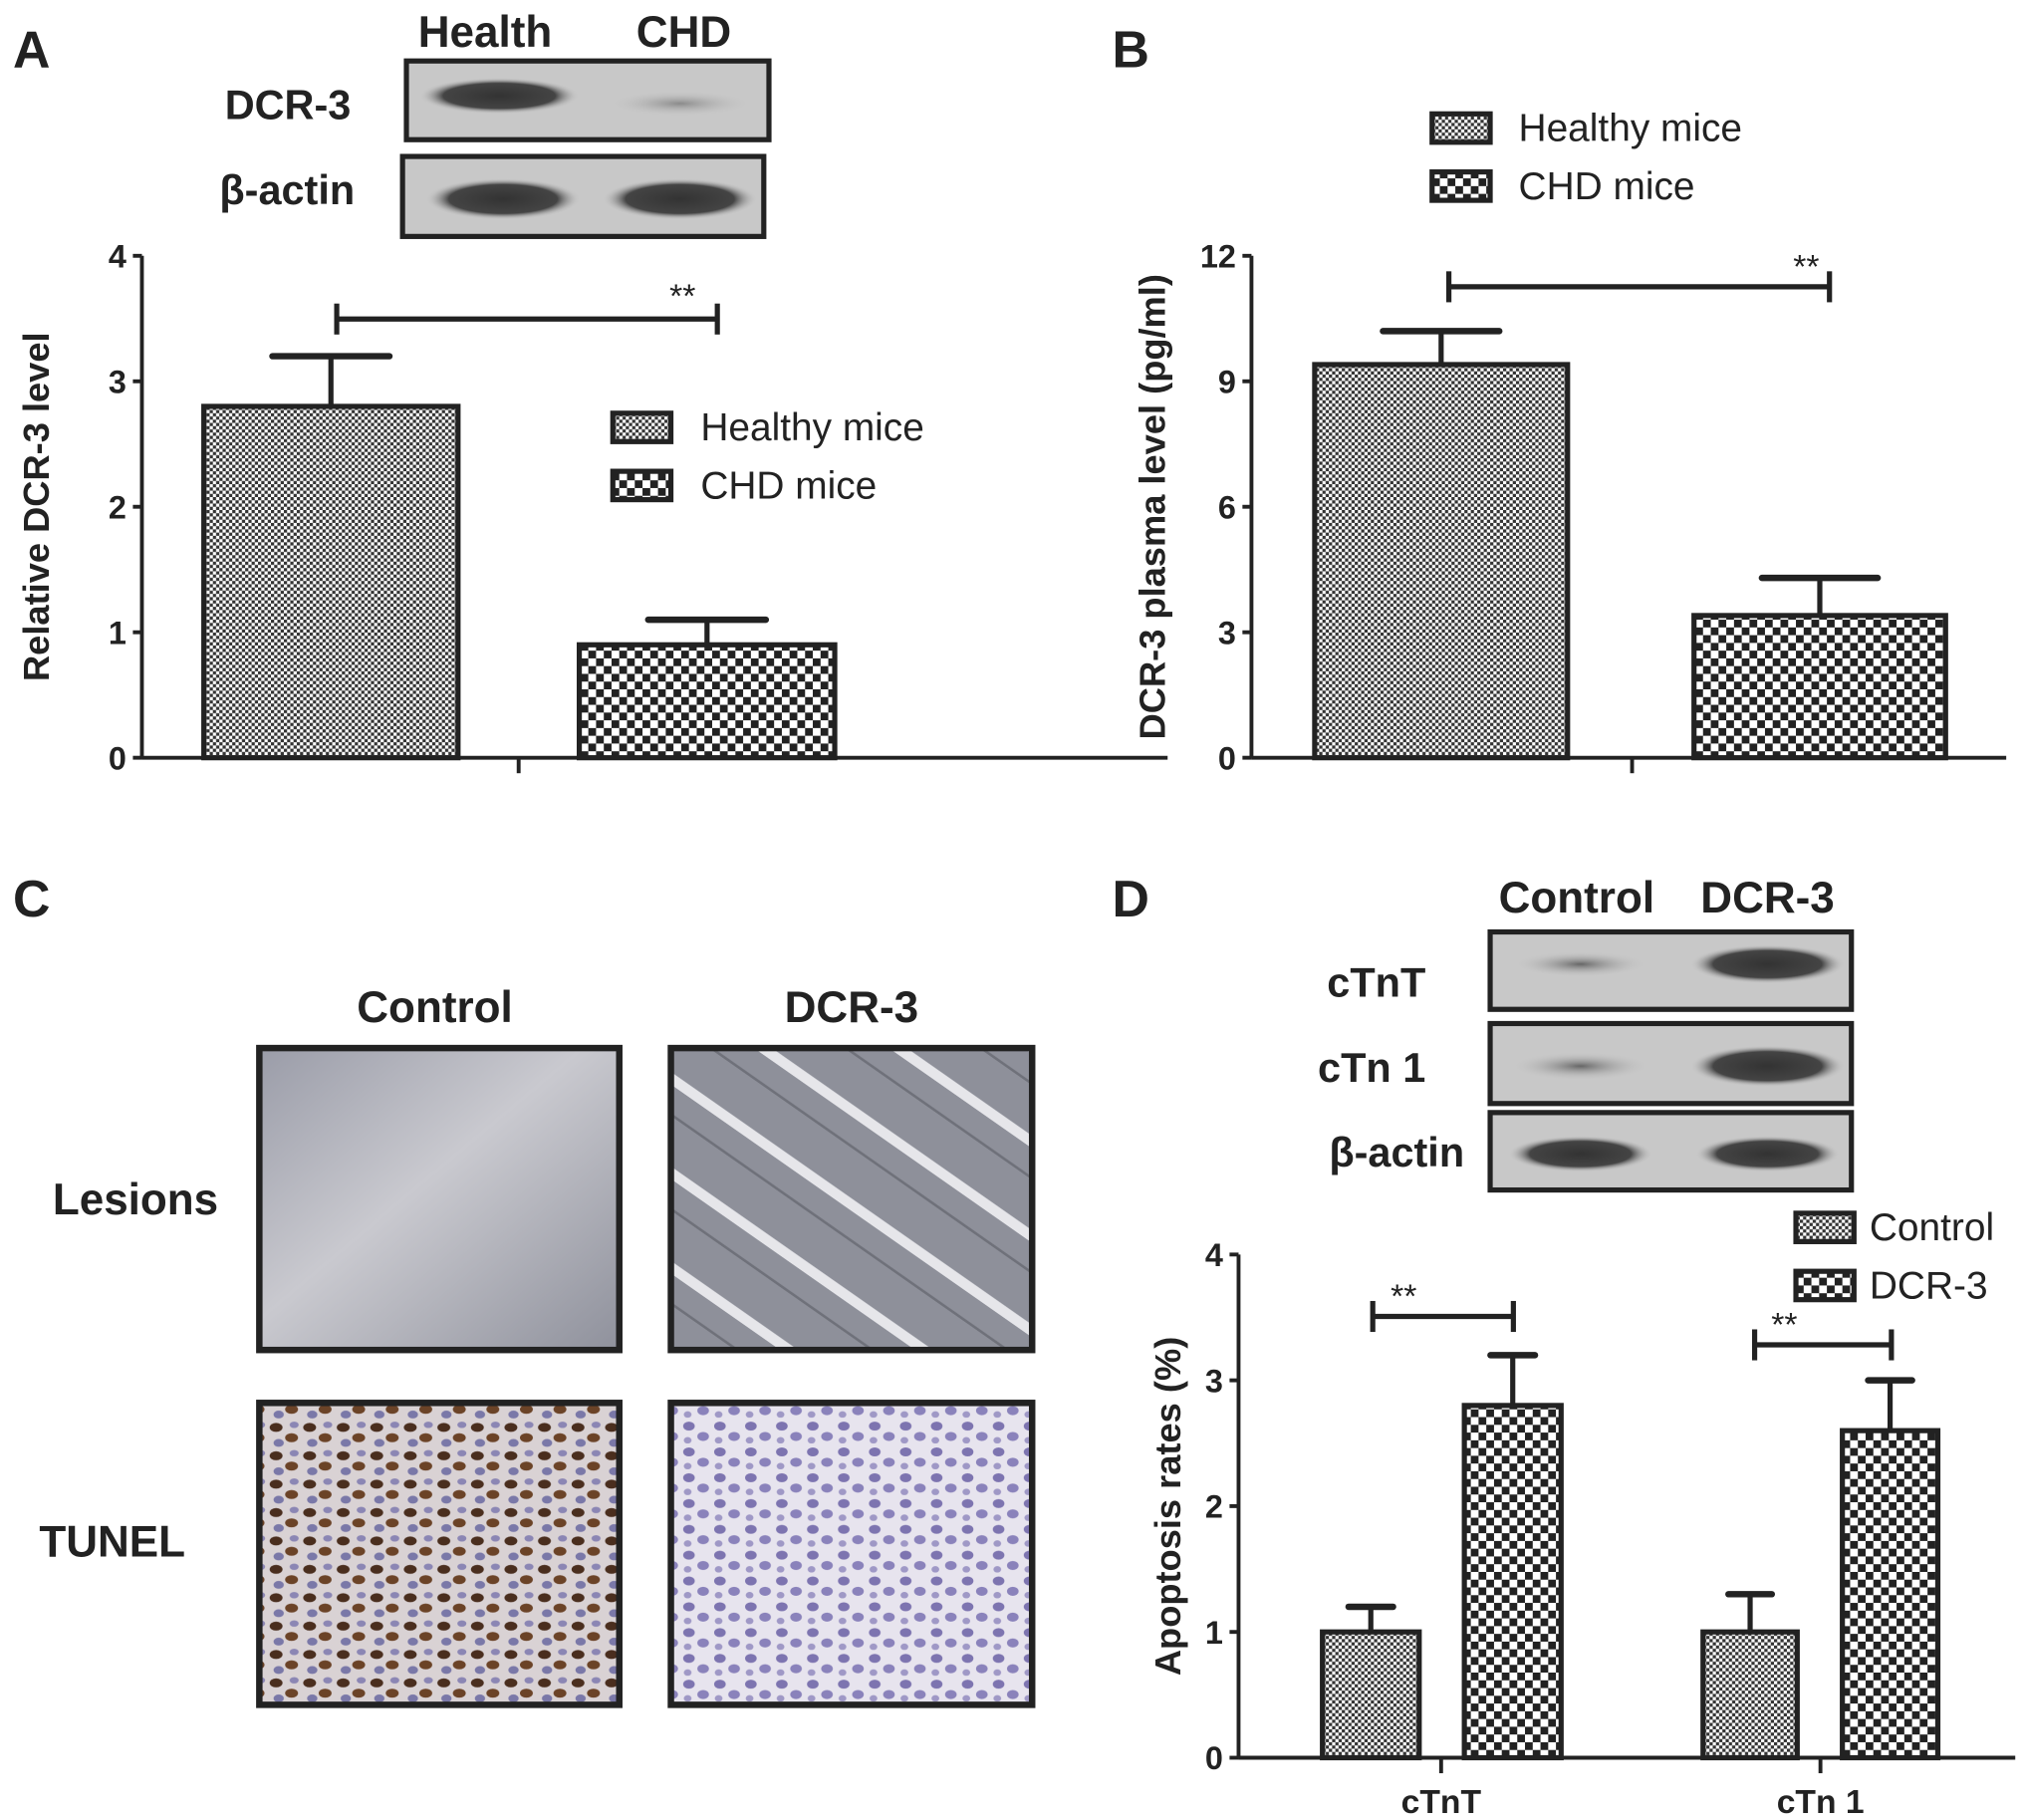 The width and height of the screenshot is (2023, 1820). Describe the element at coordinates (851, 1554) in the screenshot. I see `tunel-dcr3-image` at that location.